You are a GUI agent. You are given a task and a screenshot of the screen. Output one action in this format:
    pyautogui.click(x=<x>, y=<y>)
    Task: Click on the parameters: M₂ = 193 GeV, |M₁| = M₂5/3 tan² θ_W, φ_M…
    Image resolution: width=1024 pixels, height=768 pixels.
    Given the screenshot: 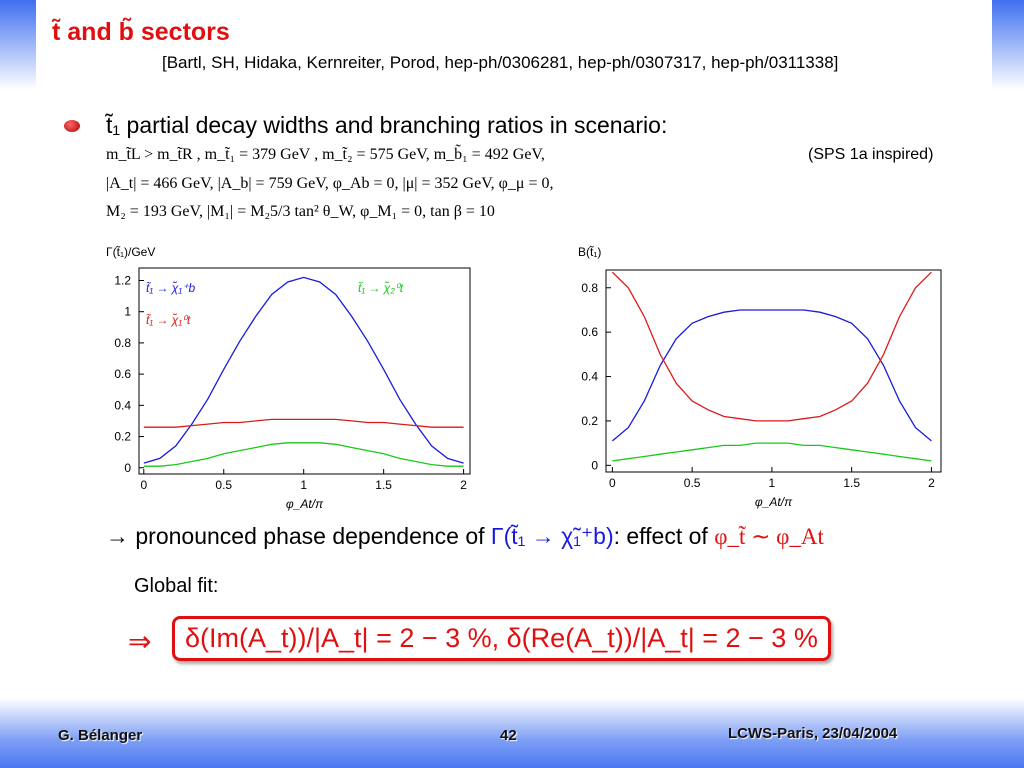 What is the action you would take?
    pyautogui.click(x=300, y=211)
    